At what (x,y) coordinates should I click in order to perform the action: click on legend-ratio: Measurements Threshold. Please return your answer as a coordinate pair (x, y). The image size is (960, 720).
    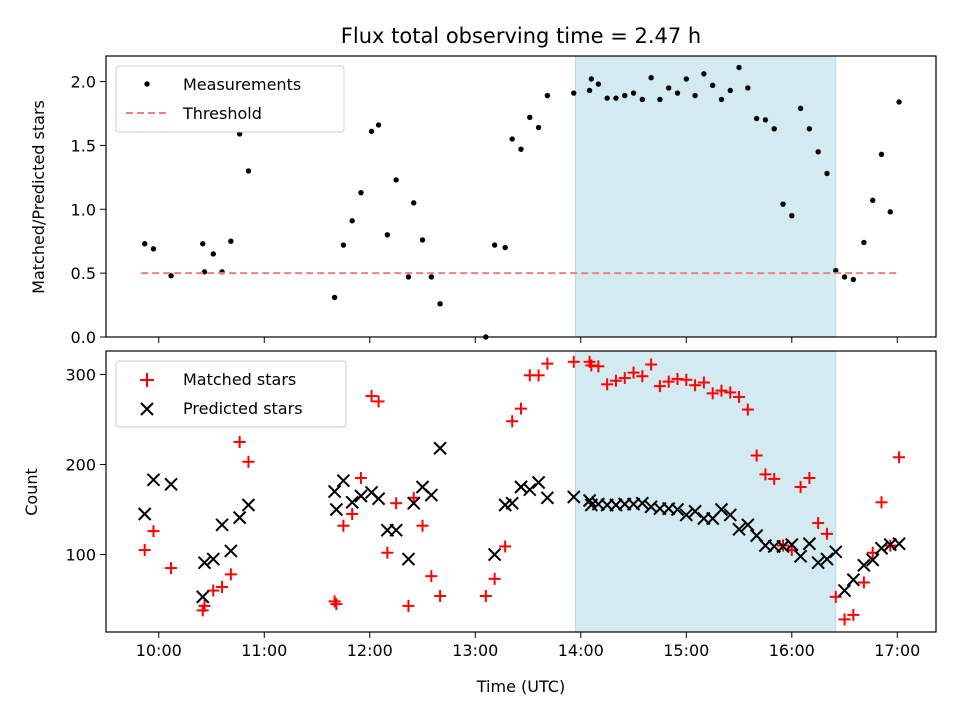
    Looking at the image, I should click on (230, 99).